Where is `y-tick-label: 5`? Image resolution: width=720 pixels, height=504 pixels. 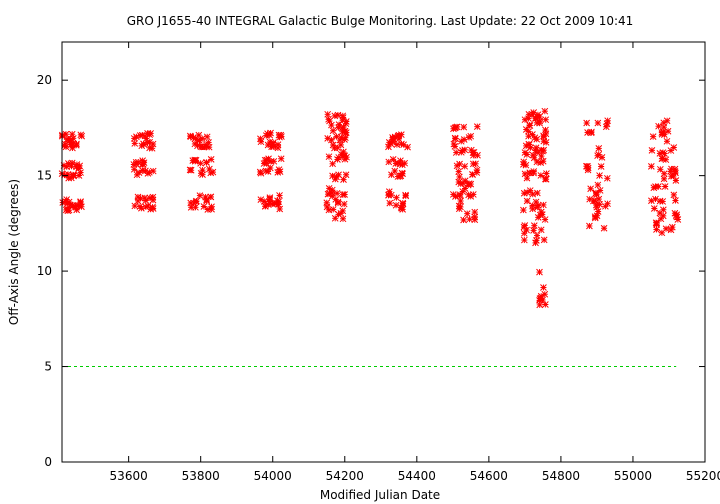 y-tick-label: 5 is located at coordinates (48, 367).